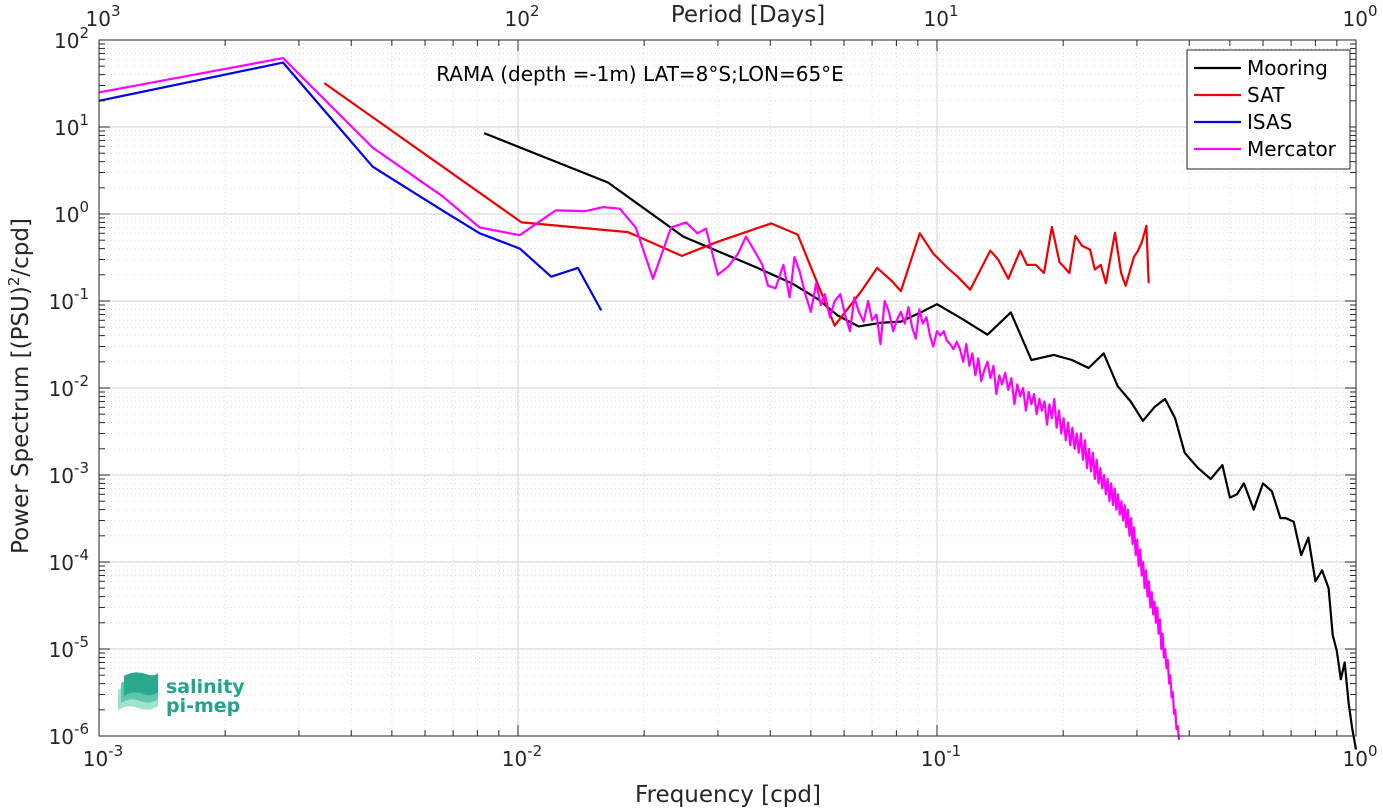 The width and height of the screenshot is (1383, 809). Describe the element at coordinates (138, 691) in the screenshot. I see `logo-mark-icon` at that location.